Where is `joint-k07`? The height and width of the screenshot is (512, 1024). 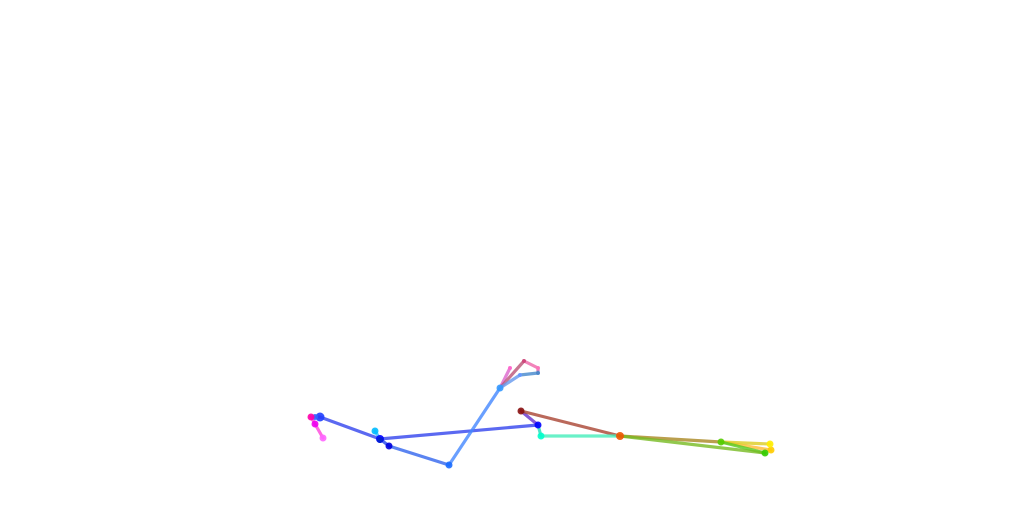 joint-k07 is located at coordinates (375, 431).